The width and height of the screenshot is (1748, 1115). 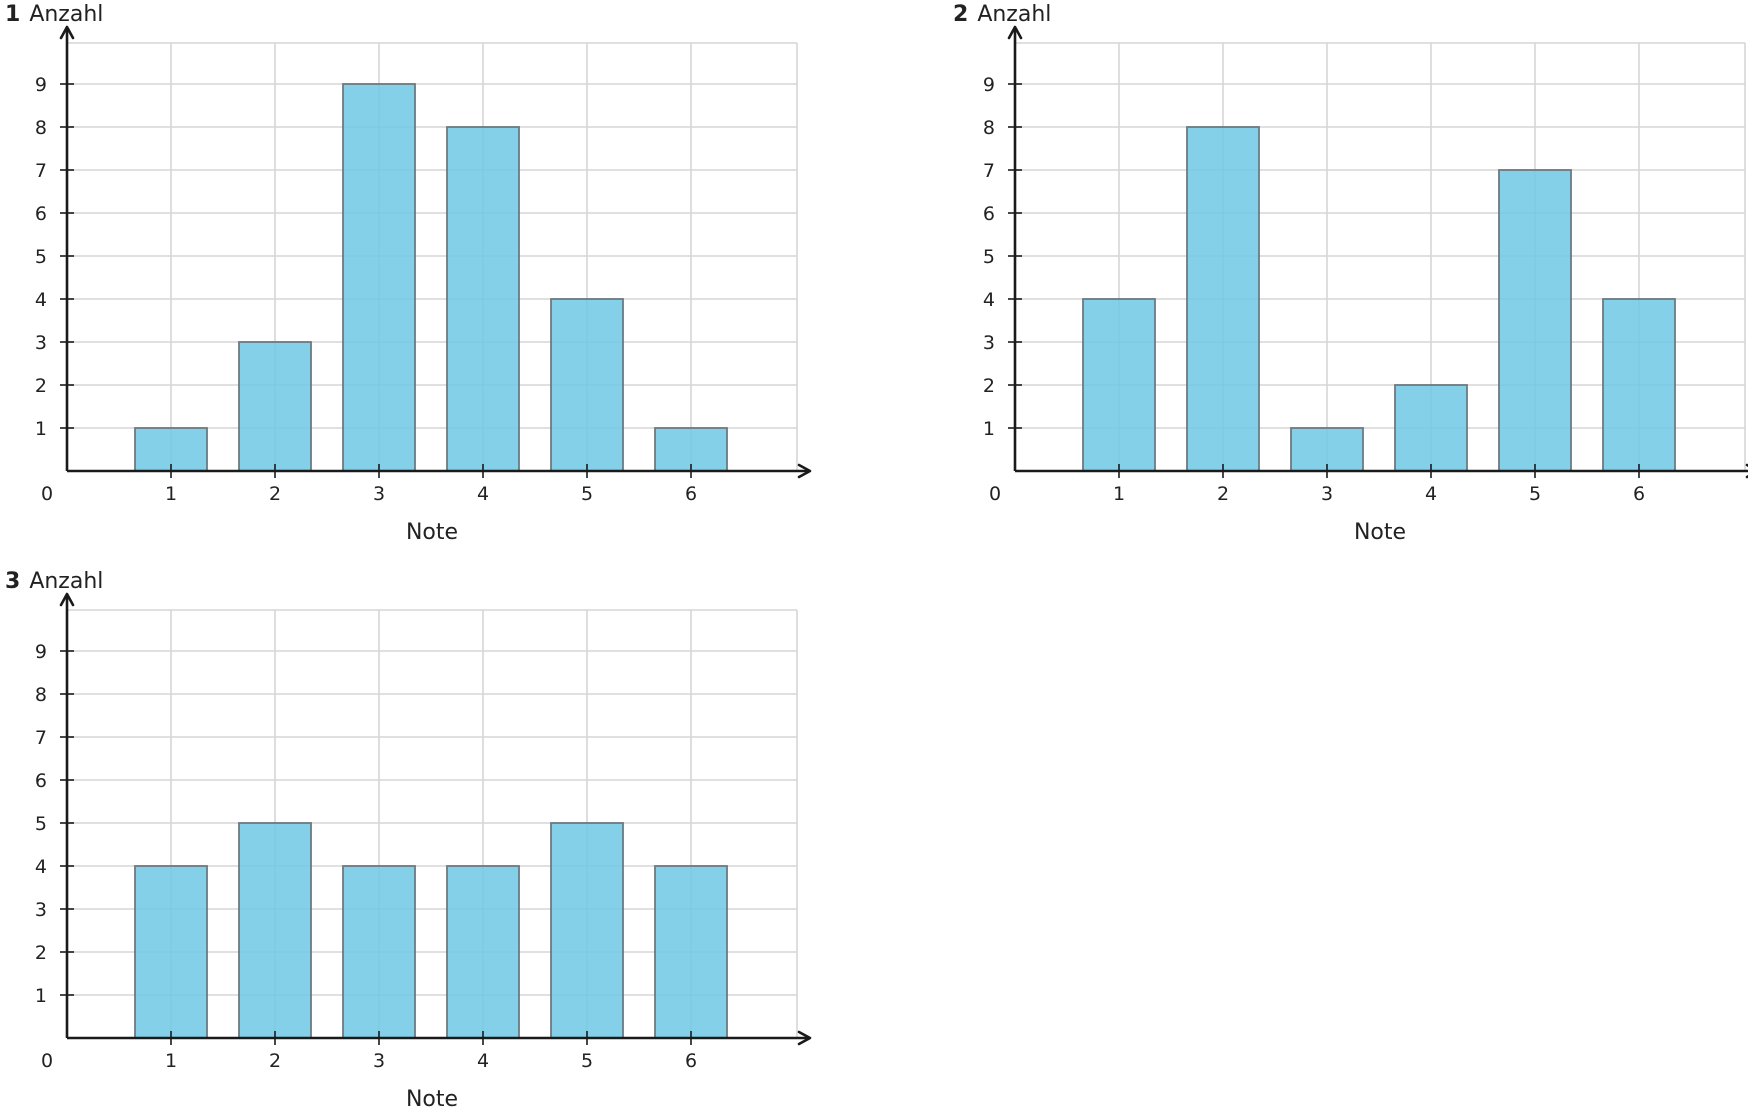 I want to click on chart-2-title: 2 Anzahl, so click(x=1002, y=14).